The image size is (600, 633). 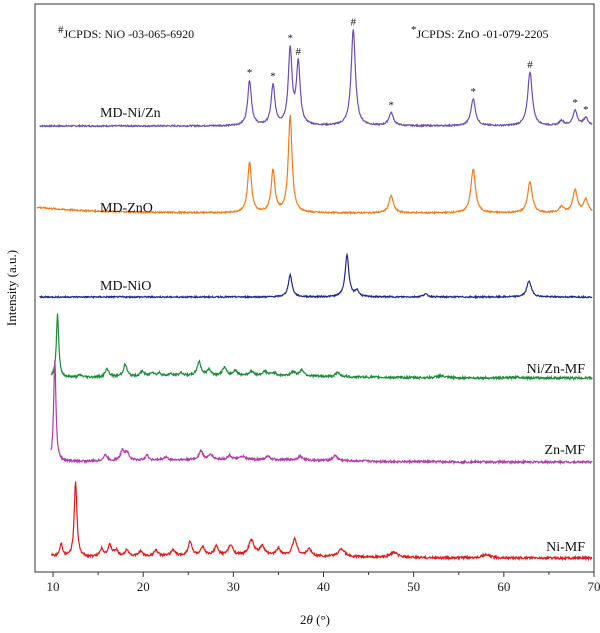 I want to click on peak-markers: * **##**#**, so click(x=418, y=66).